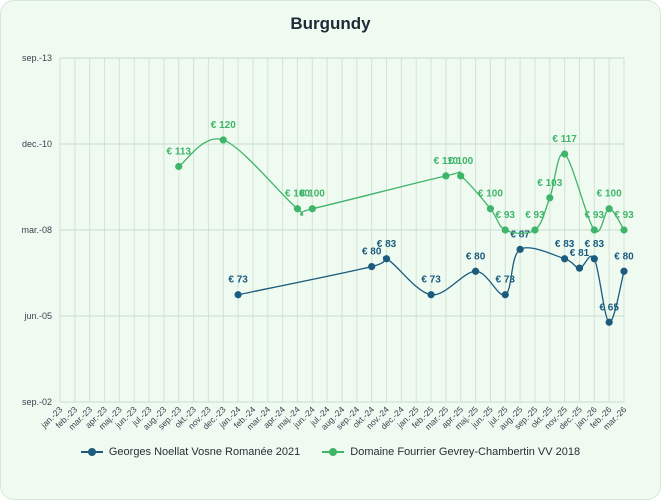 This screenshot has width=661, height=500. Describe the element at coordinates (223, 125) in the screenshot. I see `data-label: € 120` at that location.